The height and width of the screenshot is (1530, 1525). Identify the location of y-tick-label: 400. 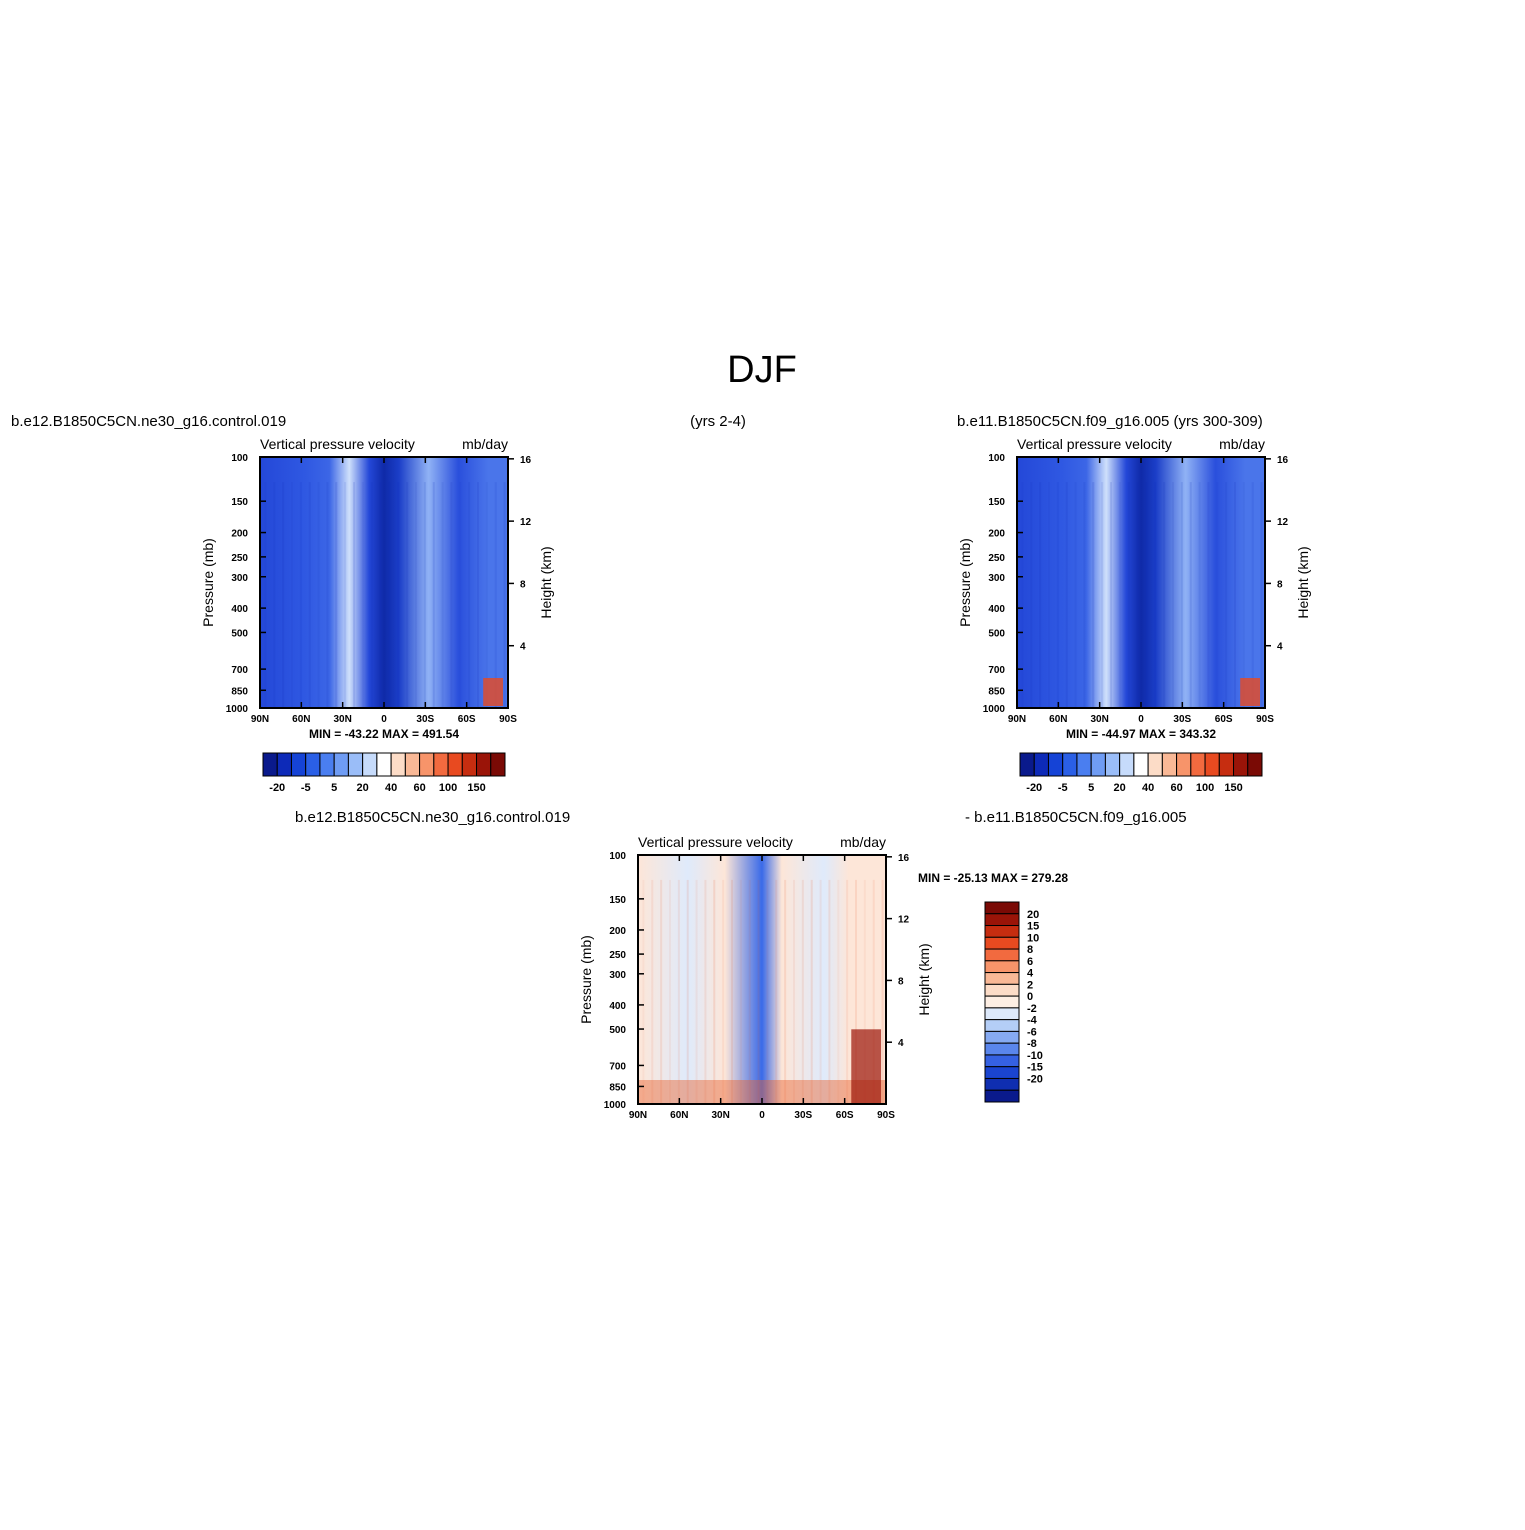
(996, 609).